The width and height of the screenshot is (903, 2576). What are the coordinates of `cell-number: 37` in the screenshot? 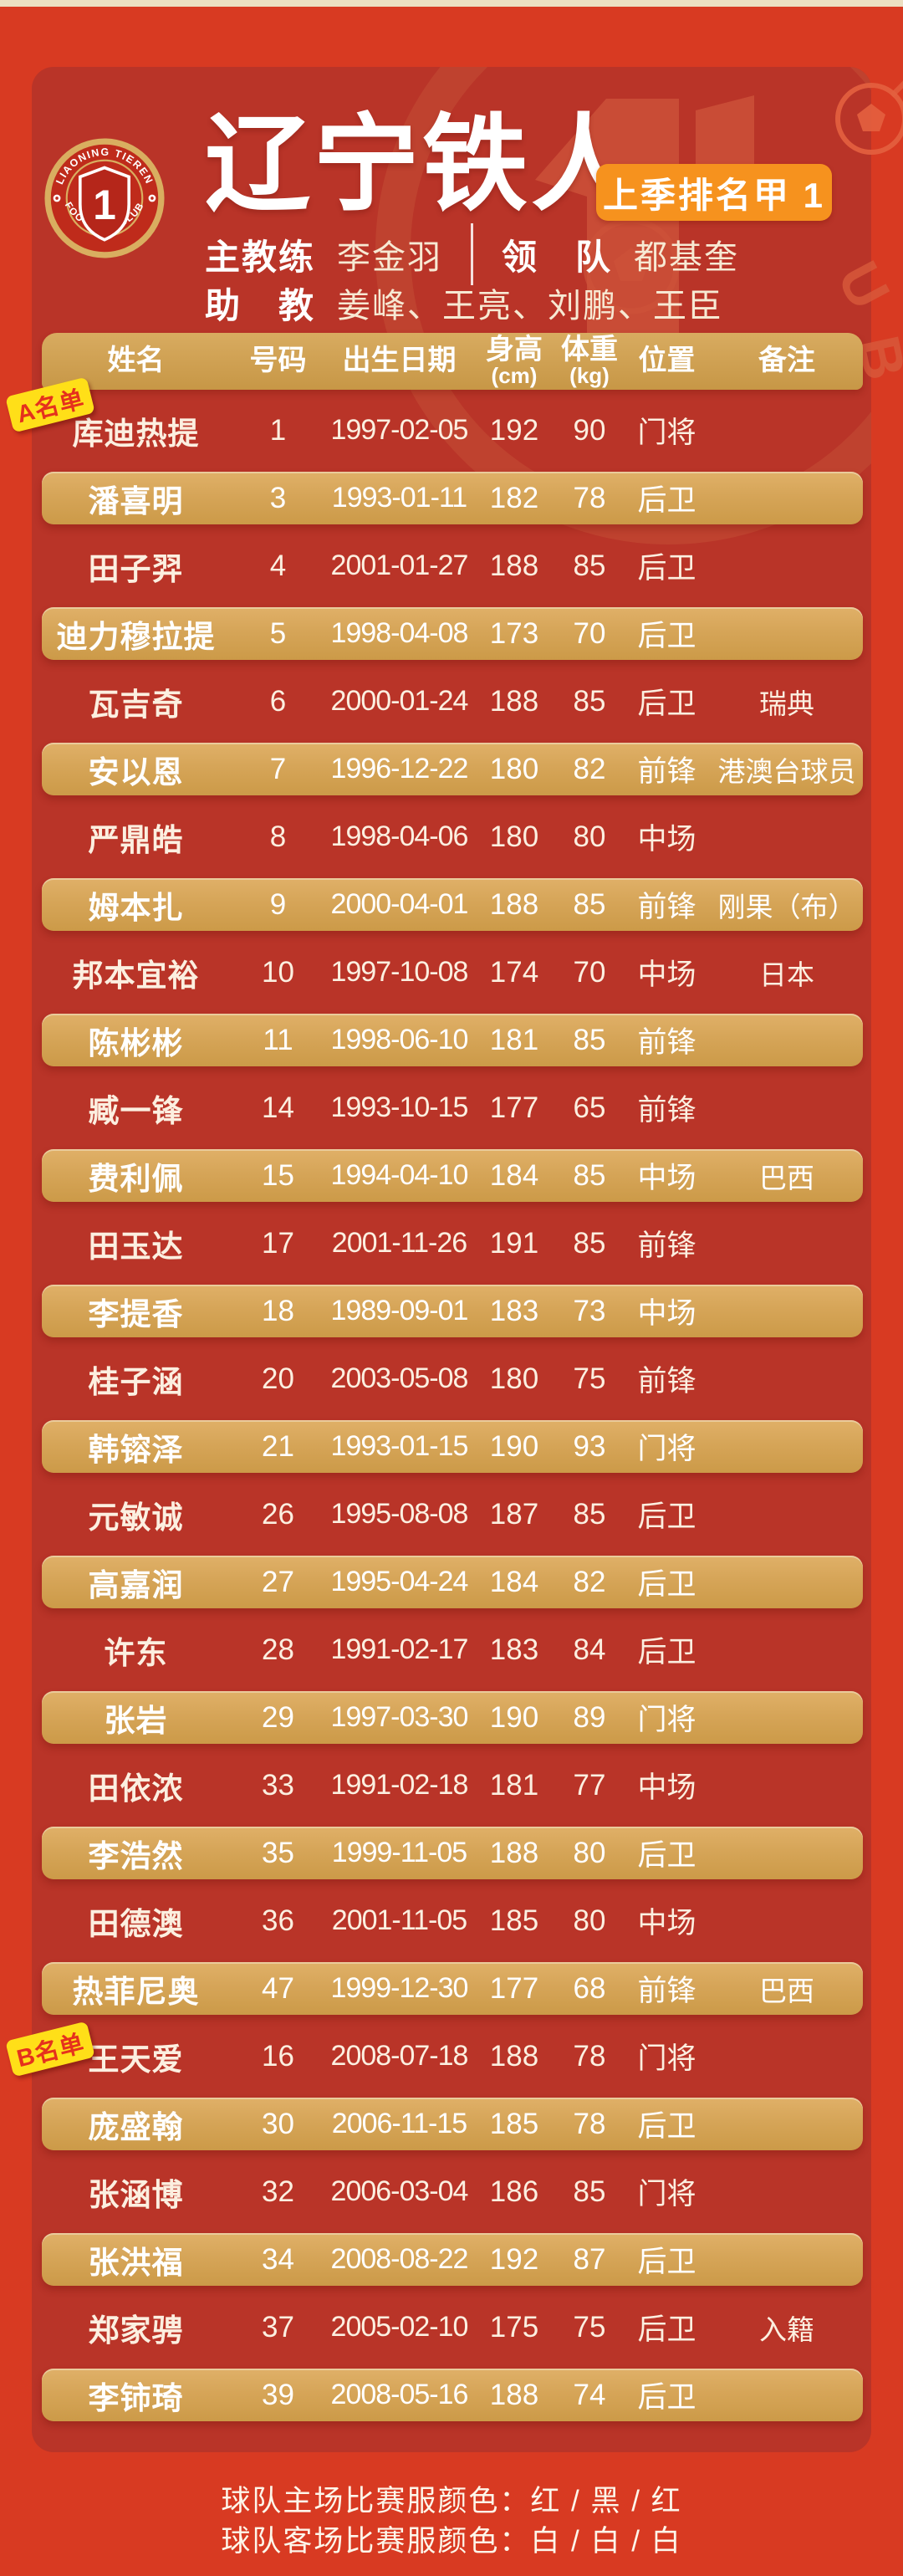 It's located at (278, 2326).